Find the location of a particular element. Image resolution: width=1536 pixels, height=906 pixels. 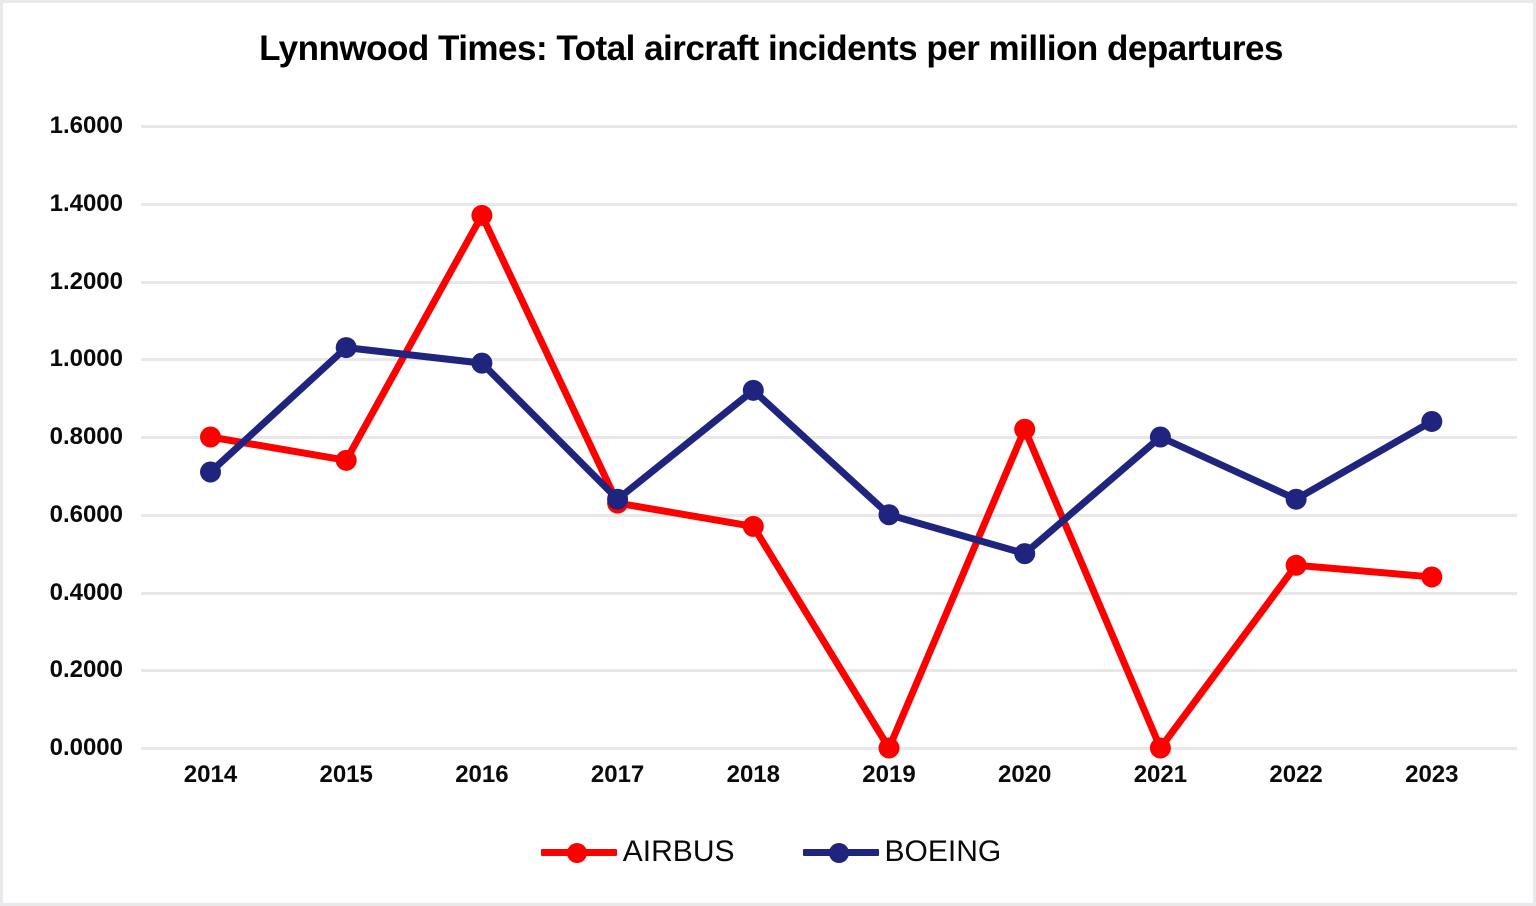

chart-legend: AIRBUS BOEING is located at coordinates (768, 852).